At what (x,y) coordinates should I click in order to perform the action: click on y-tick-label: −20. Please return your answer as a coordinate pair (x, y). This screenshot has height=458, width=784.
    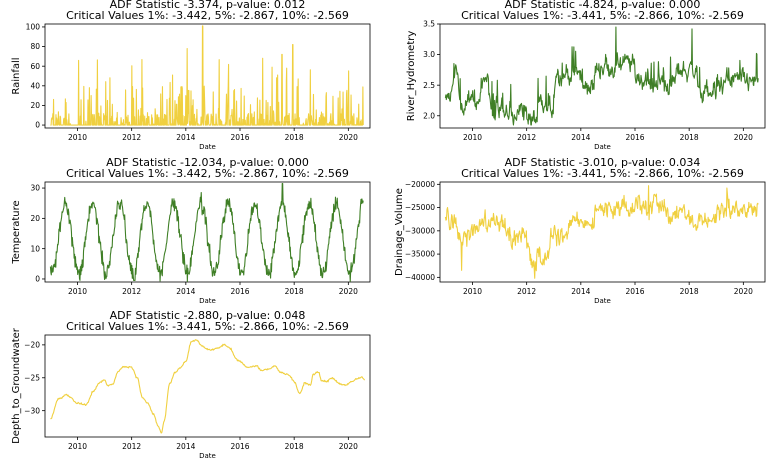
    Looking at the image, I should click on (32, 344).